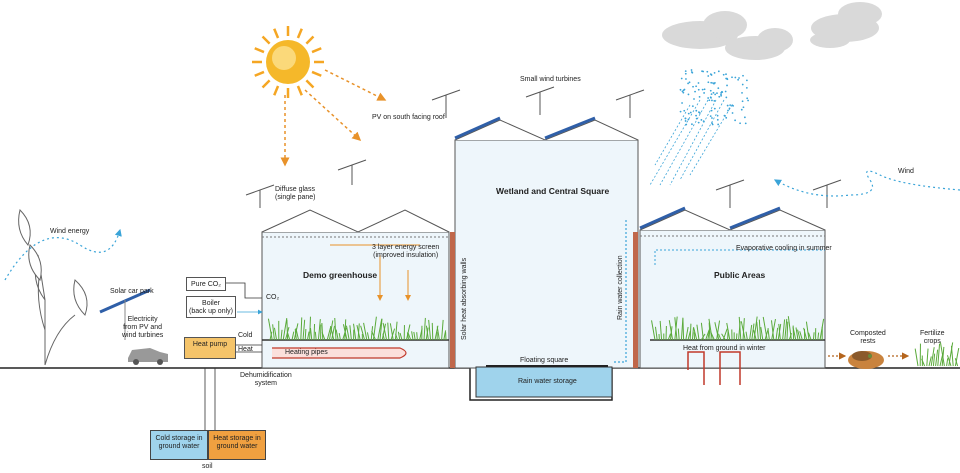 Image resolution: width=960 pixels, height=473 pixels. Describe the element at coordinates (237, 445) in the screenshot. I see `heat-storage-box: Heat storage in ground water` at that location.